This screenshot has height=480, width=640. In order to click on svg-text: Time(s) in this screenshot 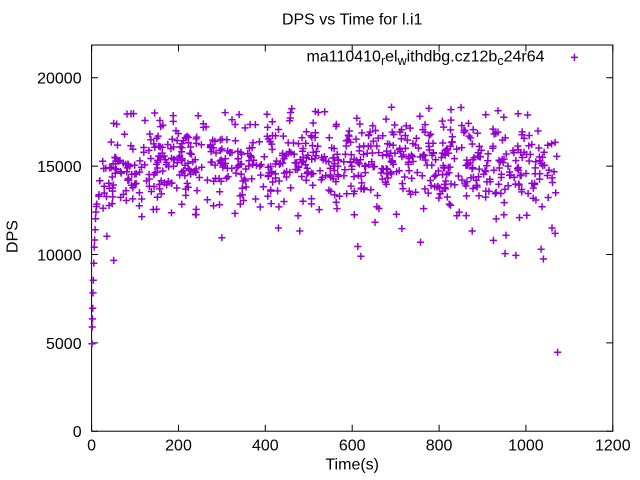, I will do `click(352, 465)`.